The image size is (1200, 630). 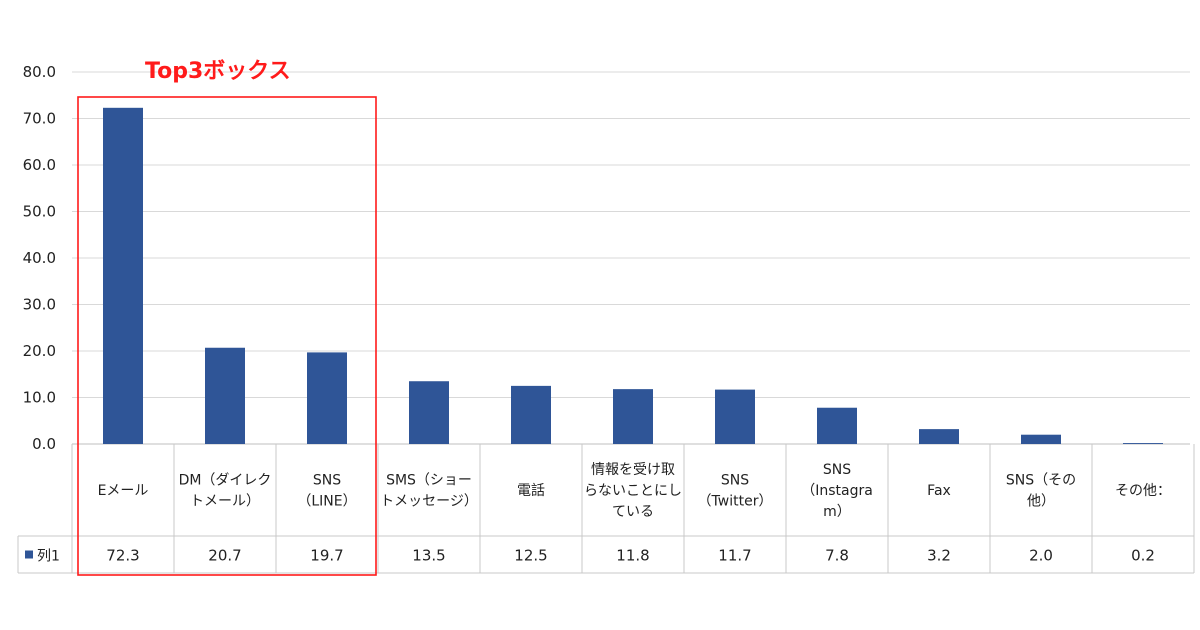 What do you see at coordinates (429, 491) in the screenshot?
I see `category-label: SMS（ショートメッセージ）` at bounding box center [429, 491].